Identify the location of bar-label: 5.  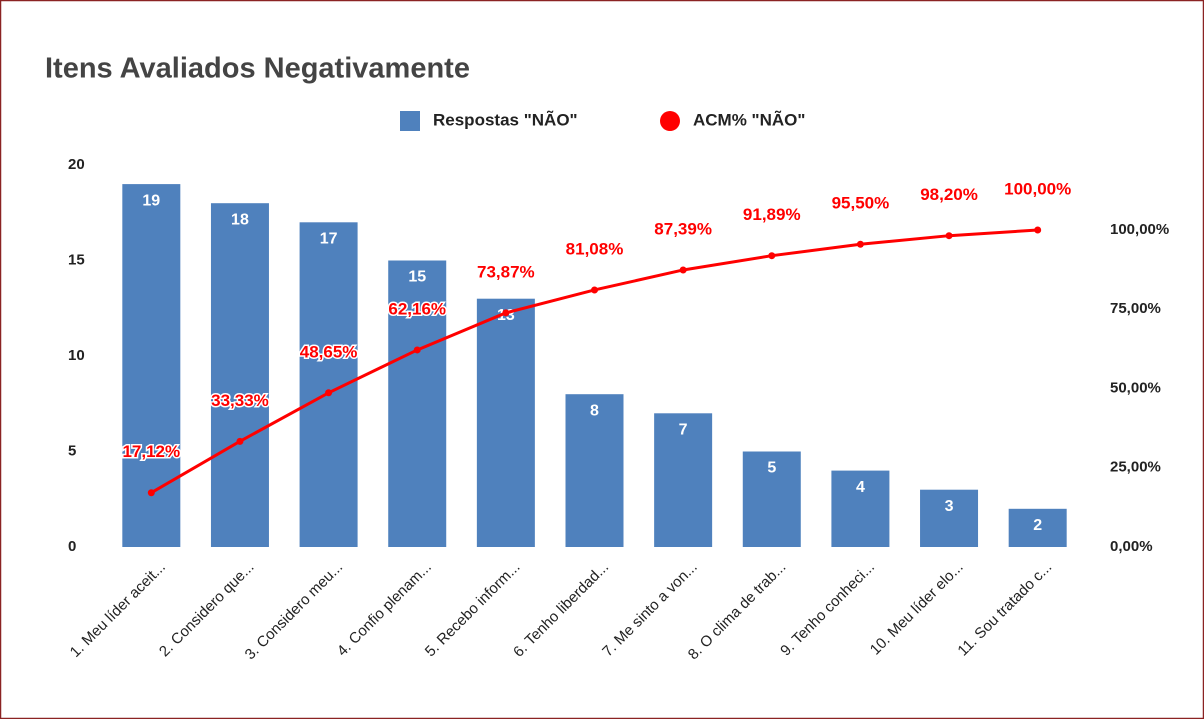
(771, 468).